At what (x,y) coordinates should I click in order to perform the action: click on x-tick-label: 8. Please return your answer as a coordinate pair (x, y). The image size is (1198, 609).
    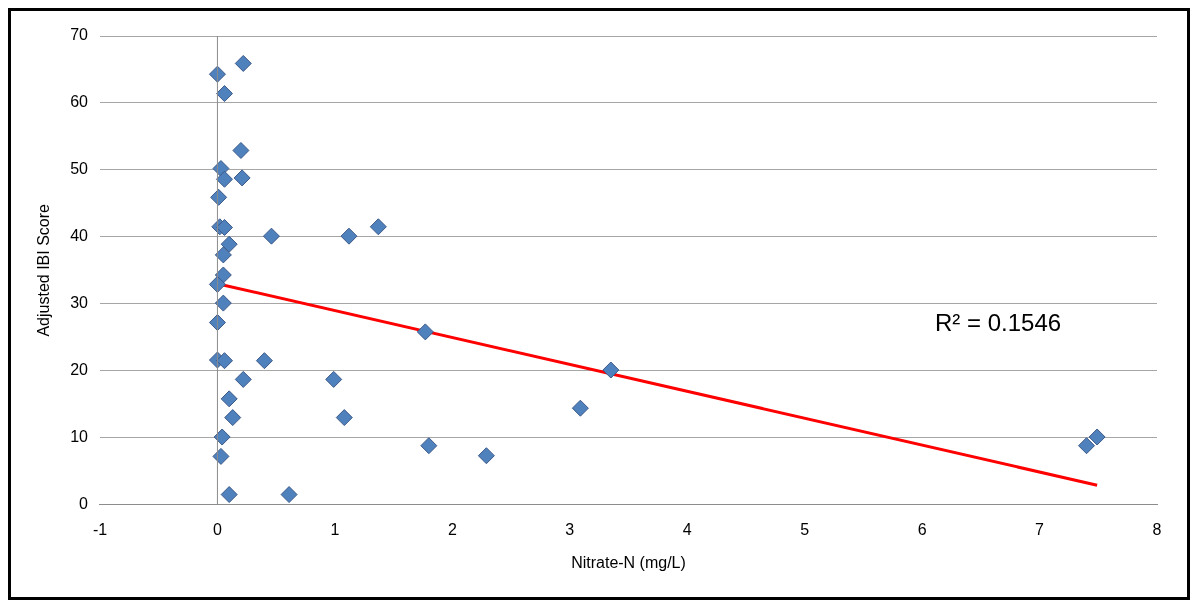
    Looking at the image, I should click on (1157, 529).